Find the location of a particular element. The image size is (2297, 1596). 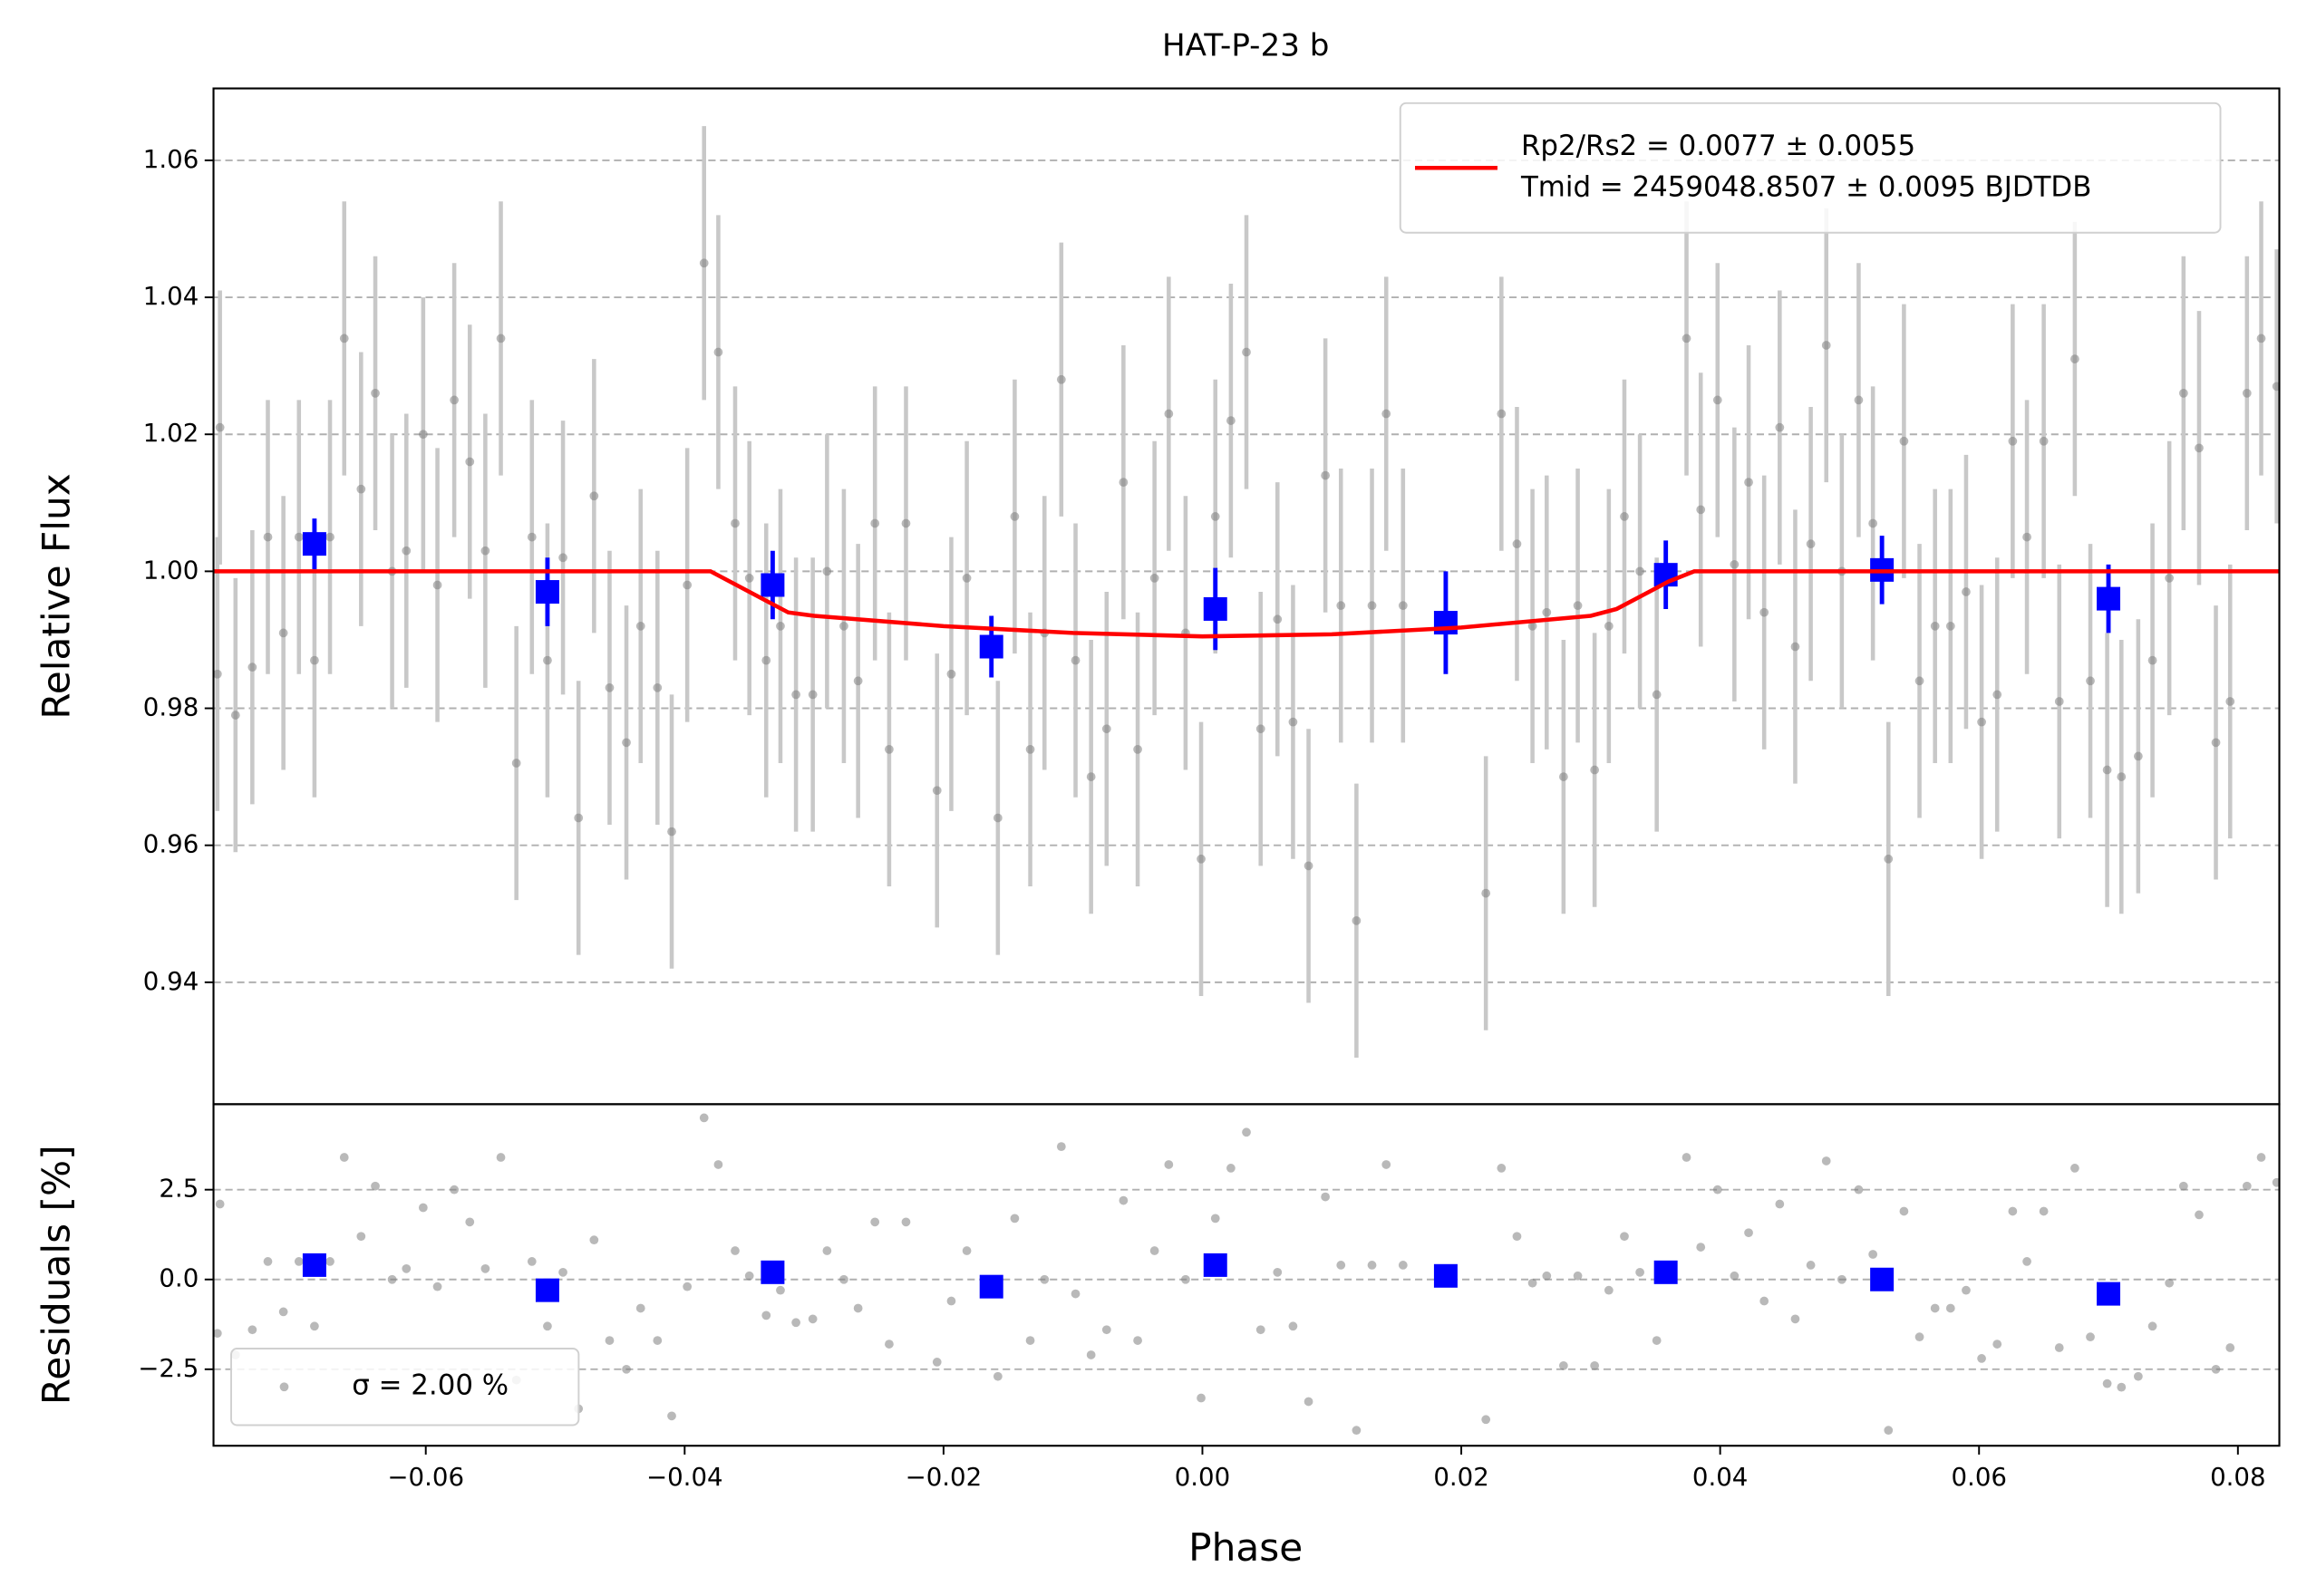

chart-title: HAT-P-23 b is located at coordinates (1245, 46).